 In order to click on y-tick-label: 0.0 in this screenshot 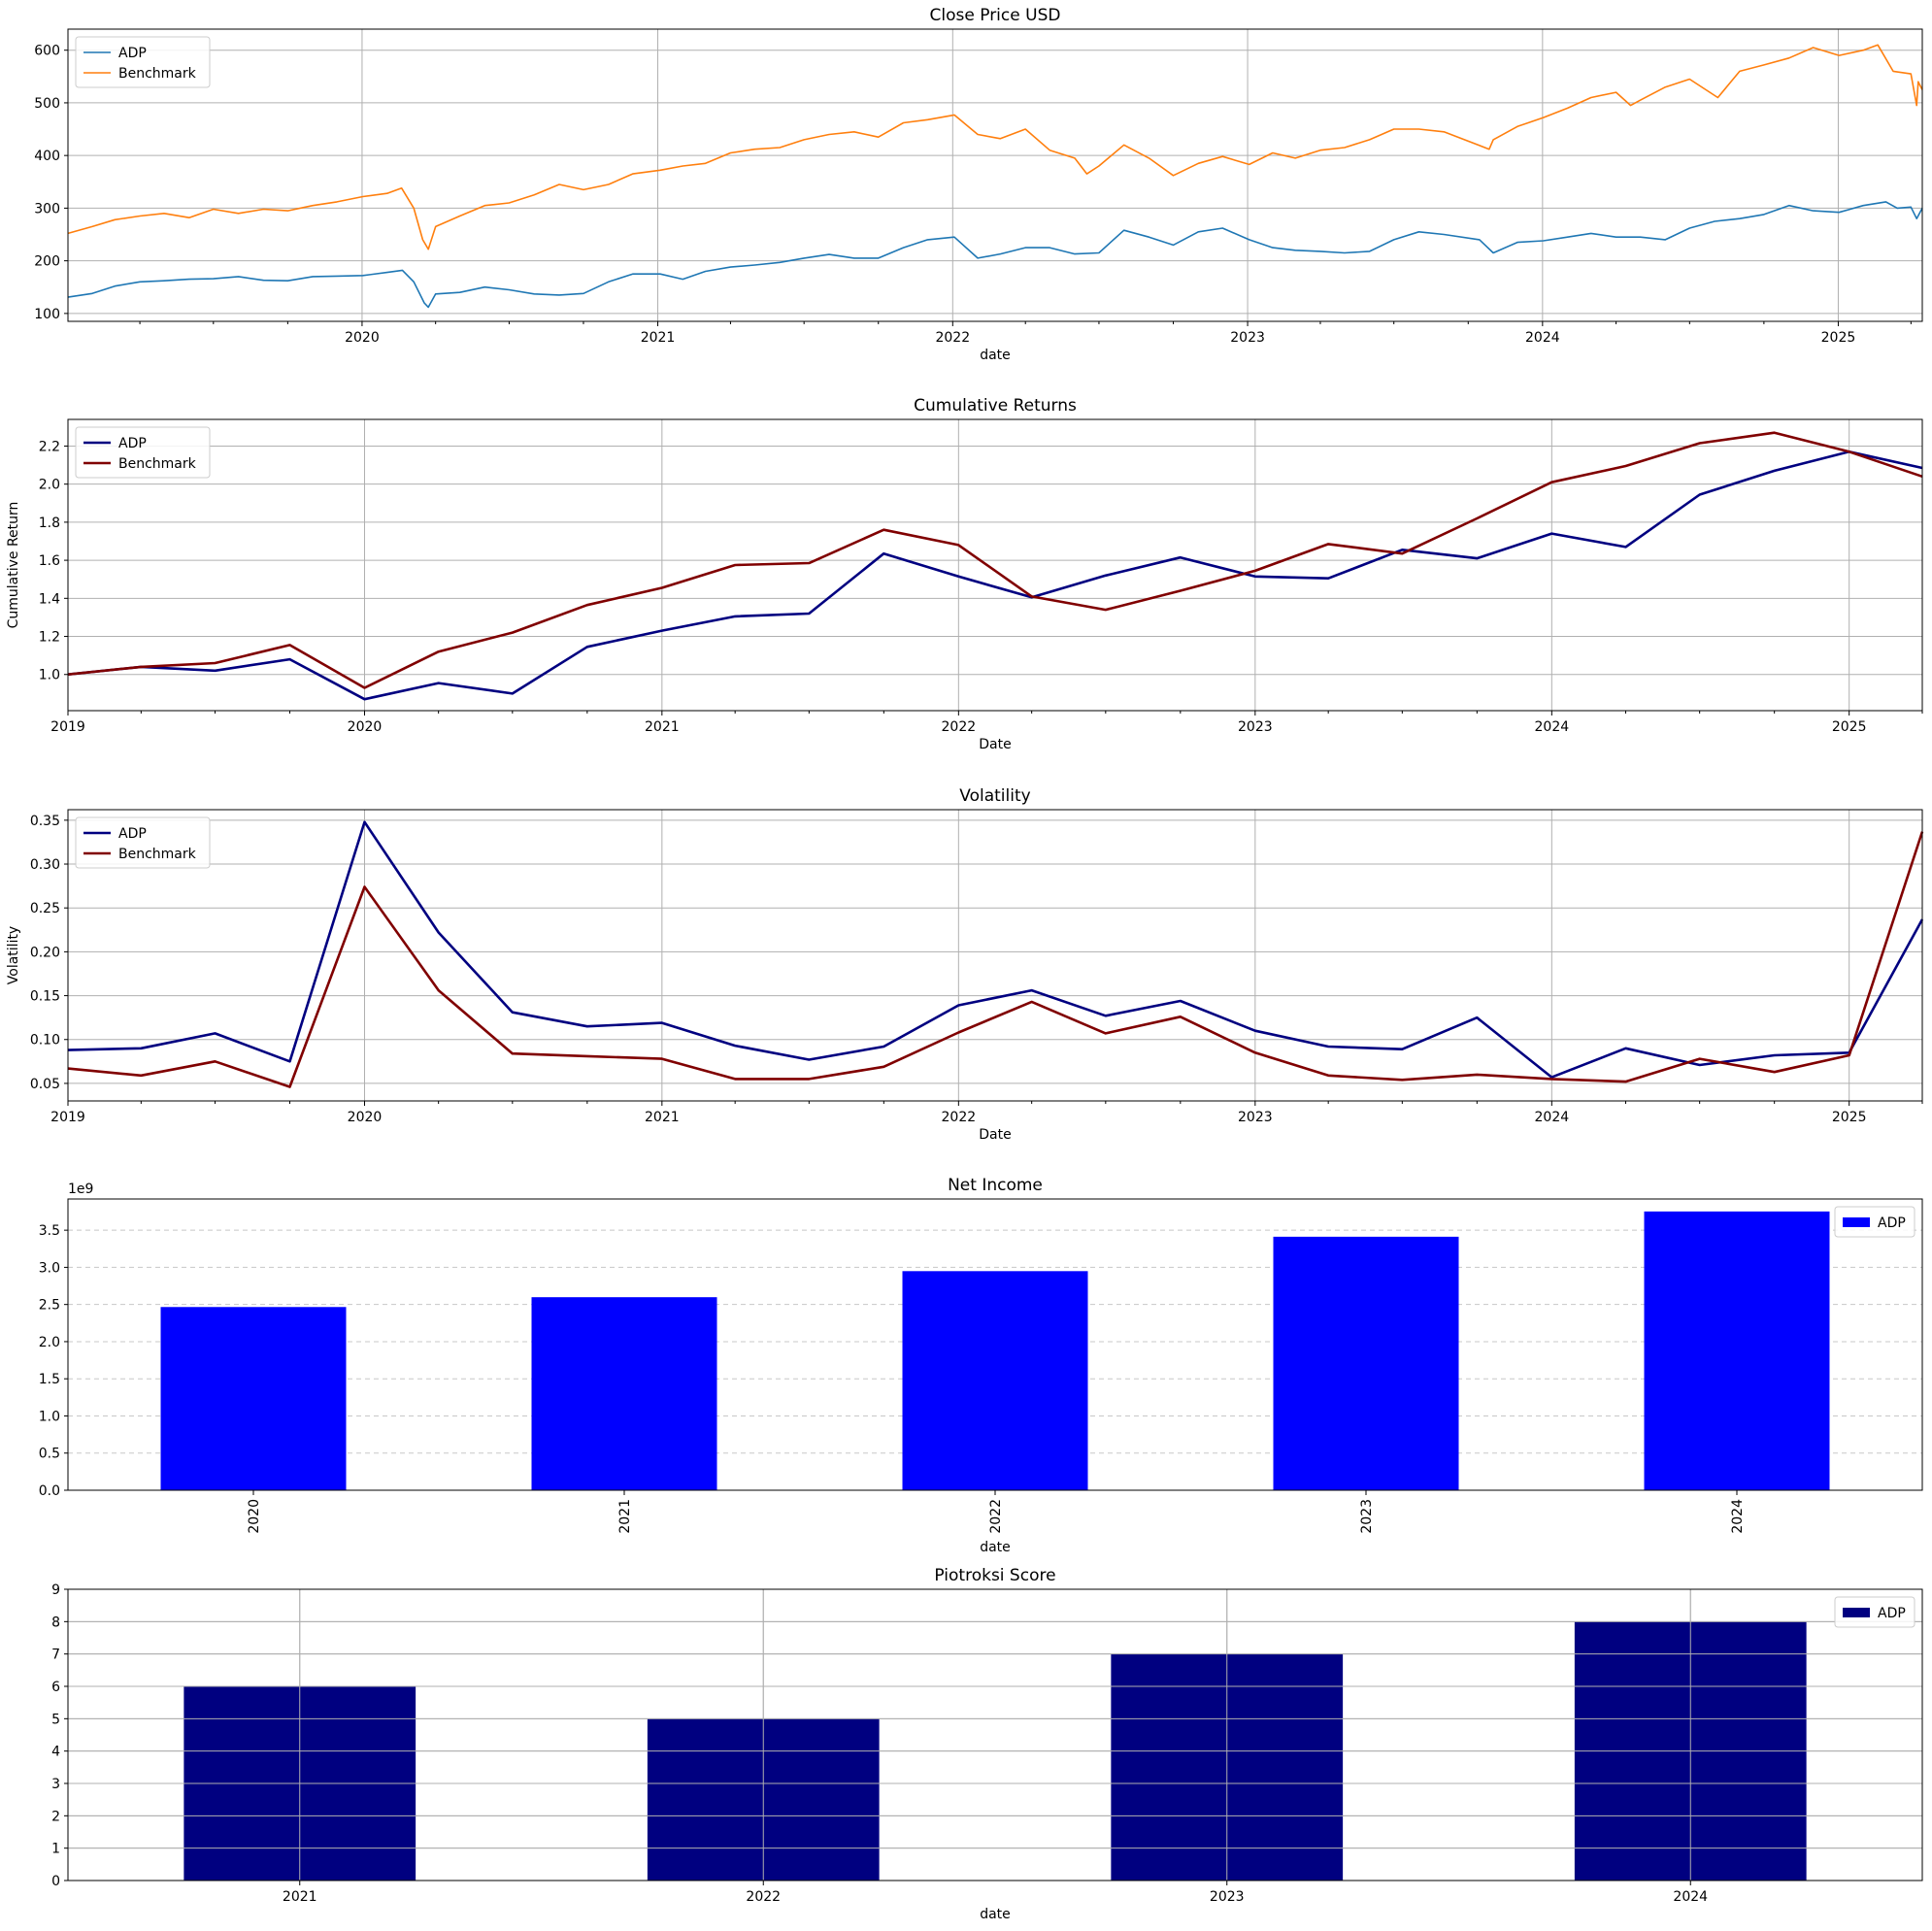, I will do `click(49, 1491)`.